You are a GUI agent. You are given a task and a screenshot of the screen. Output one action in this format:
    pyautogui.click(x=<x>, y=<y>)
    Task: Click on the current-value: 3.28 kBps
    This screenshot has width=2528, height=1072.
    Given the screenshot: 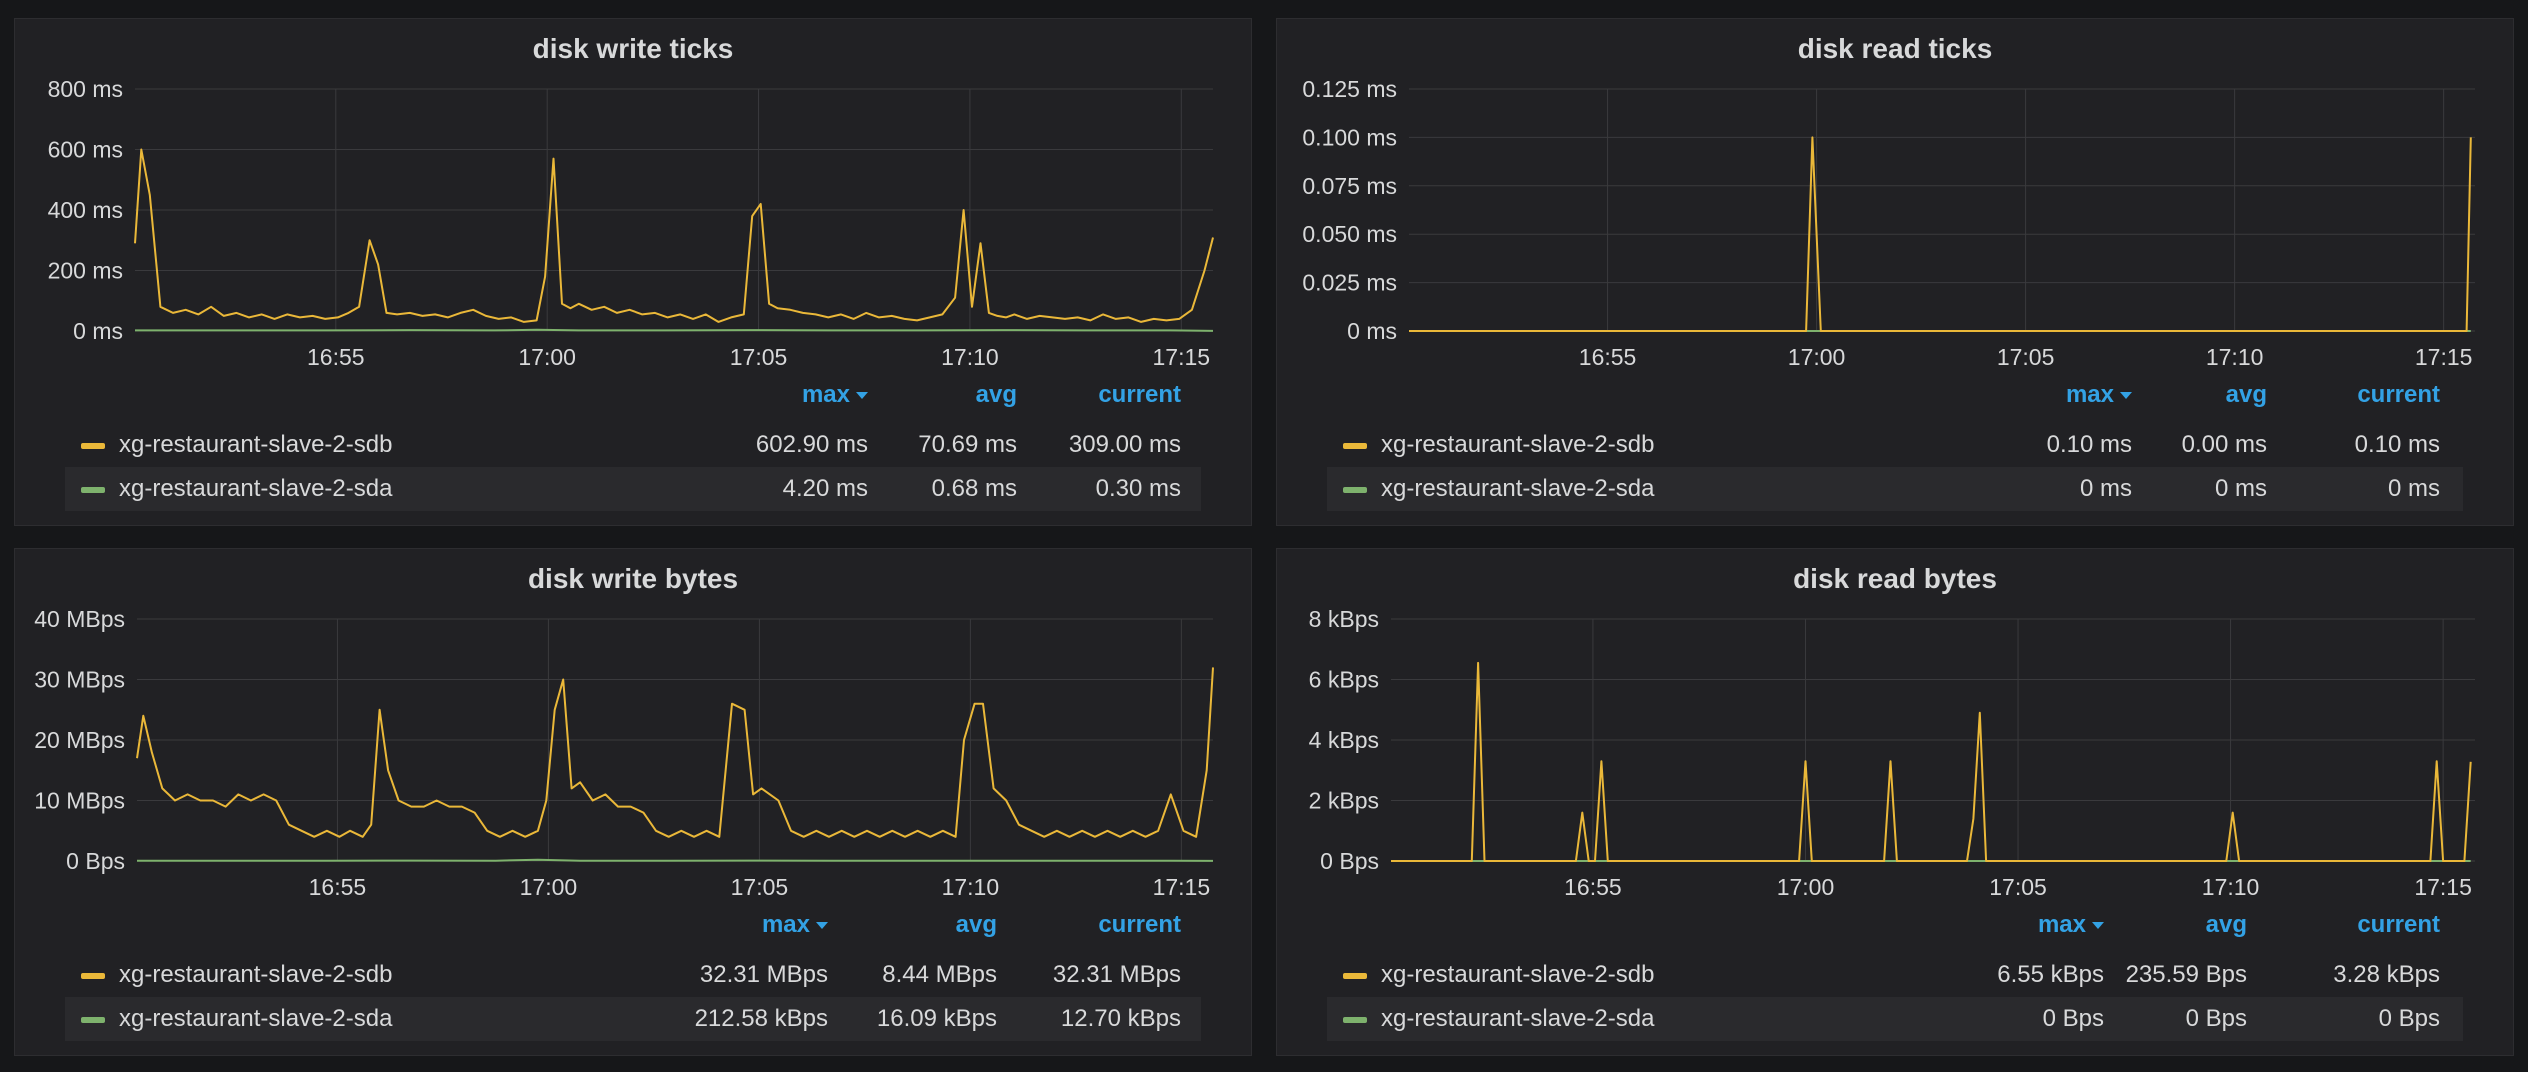 What is the action you would take?
    pyautogui.click(x=2386, y=974)
    